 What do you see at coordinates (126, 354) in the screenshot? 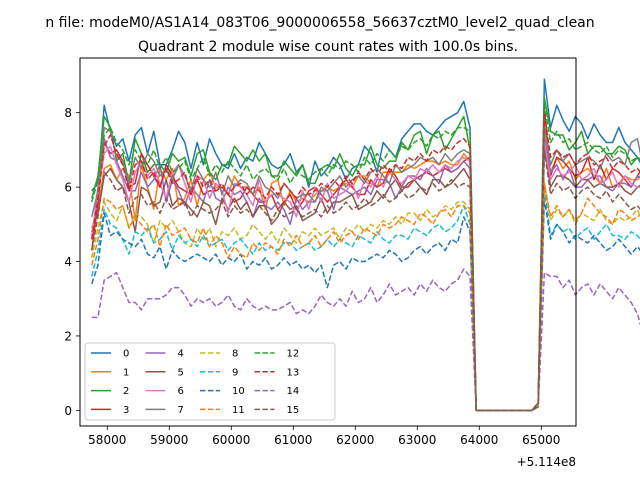
I see `legend-label: 0` at bounding box center [126, 354].